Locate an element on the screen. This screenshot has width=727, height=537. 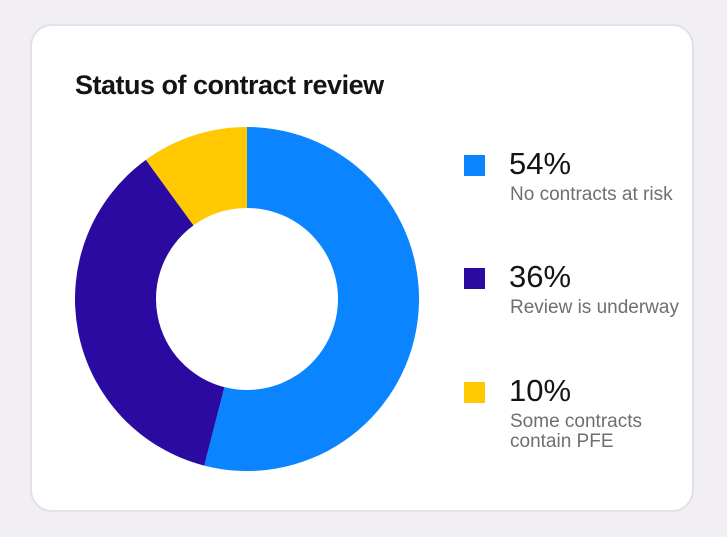
donut-slice-underway is located at coordinates (149, 312).